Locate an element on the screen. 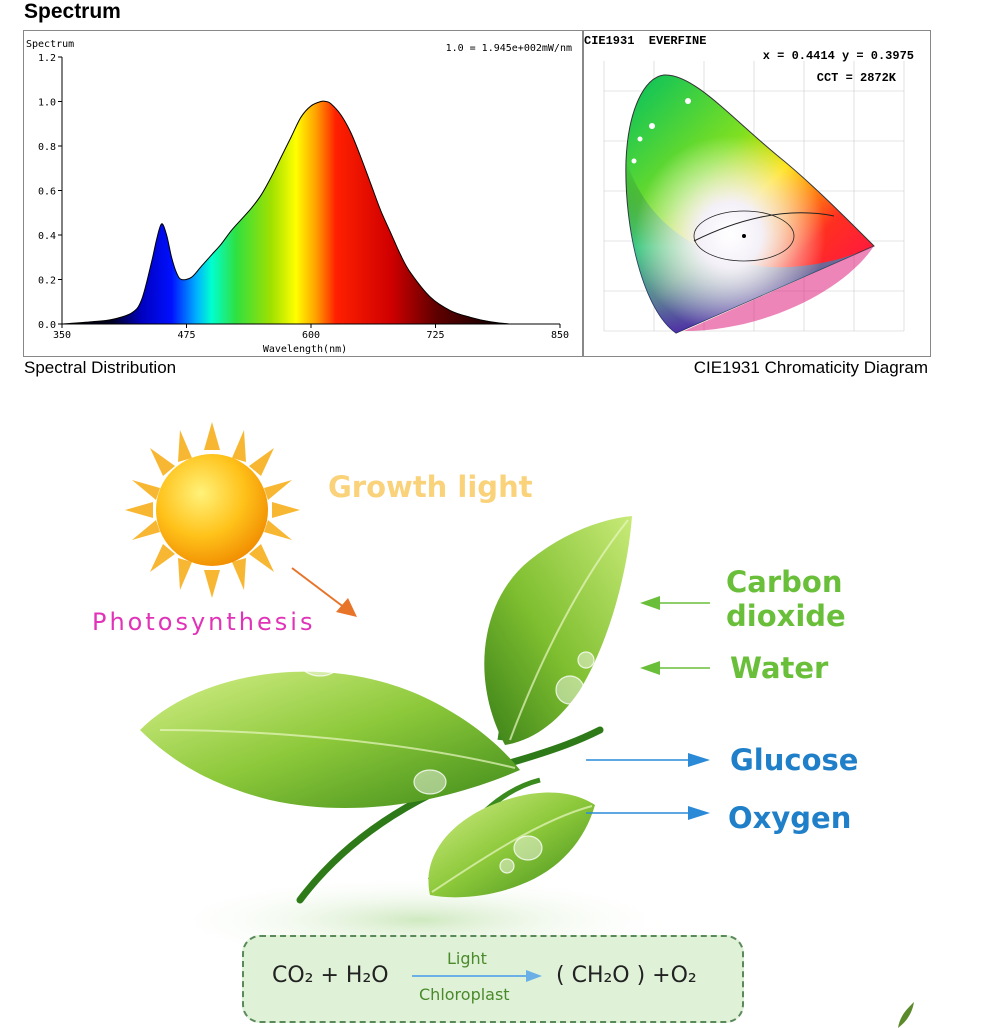 Image resolution: width=990 pixels, height=1028 pixels. x-tick-label: 350 is located at coordinates (62, 335).